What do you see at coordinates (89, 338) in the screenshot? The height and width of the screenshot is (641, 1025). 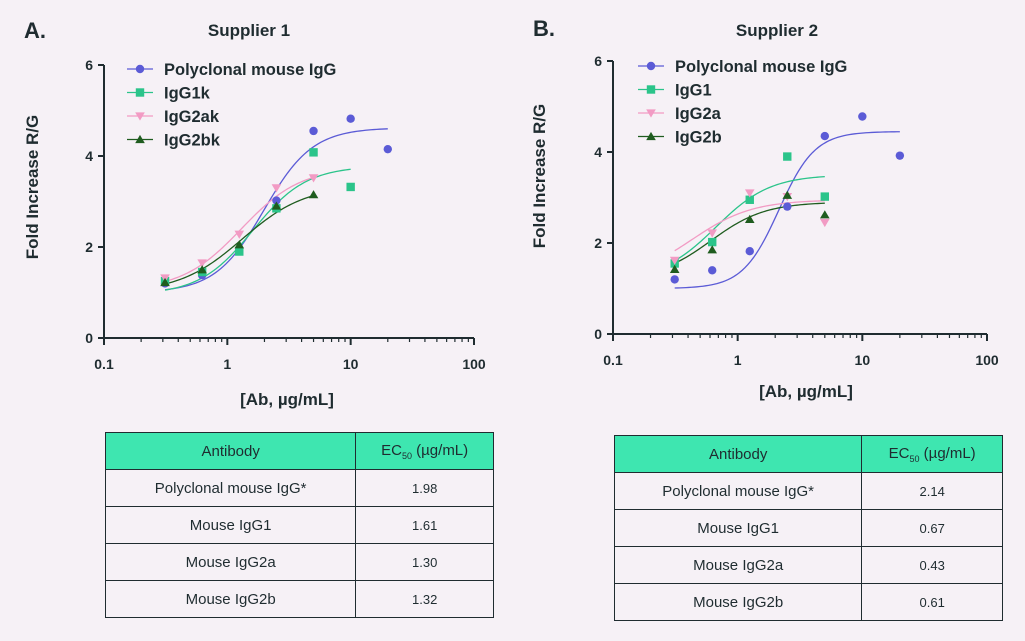 I see `y-tick-label: 0` at bounding box center [89, 338].